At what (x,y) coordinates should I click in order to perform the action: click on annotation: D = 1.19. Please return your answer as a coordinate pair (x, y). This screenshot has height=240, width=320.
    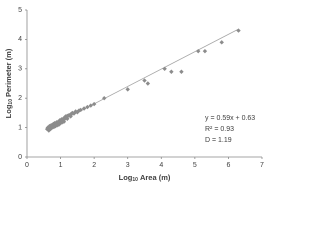
    Looking at the image, I should click on (218, 140).